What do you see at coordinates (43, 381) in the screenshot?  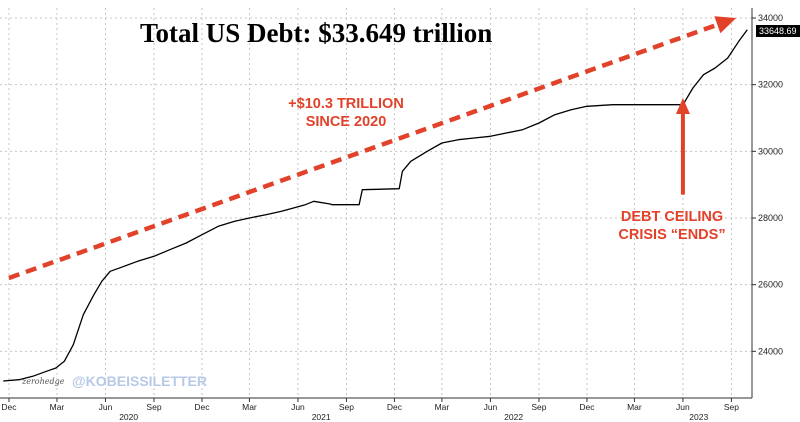 I see `zerohedge-watermark: zerohedge` at bounding box center [43, 381].